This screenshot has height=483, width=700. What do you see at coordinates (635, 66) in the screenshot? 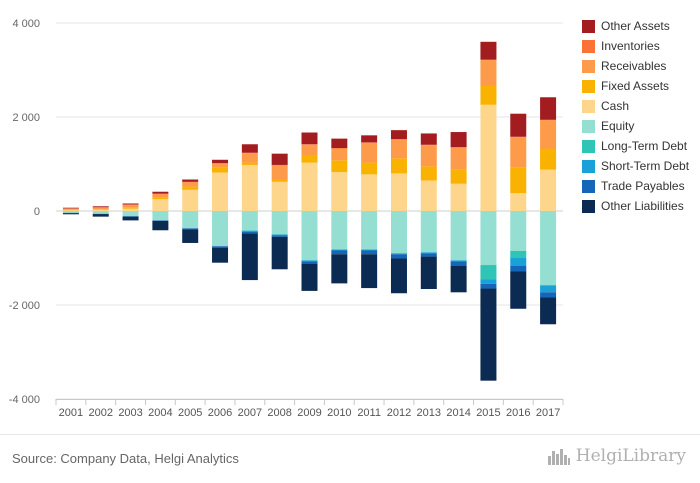
I see `legend-item: Receivables` at bounding box center [635, 66].